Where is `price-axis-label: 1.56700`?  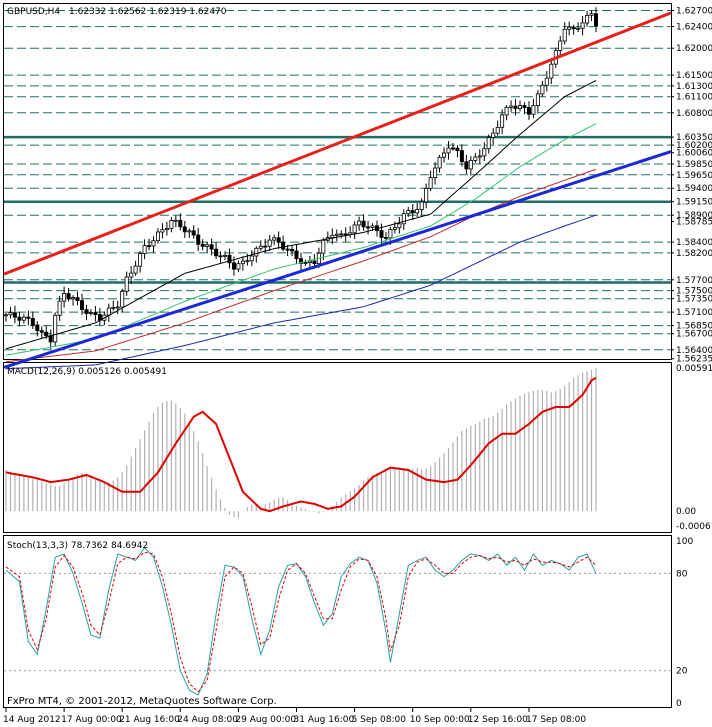
price-axis-label: 1.56700 is located at coordinates (694, 335).